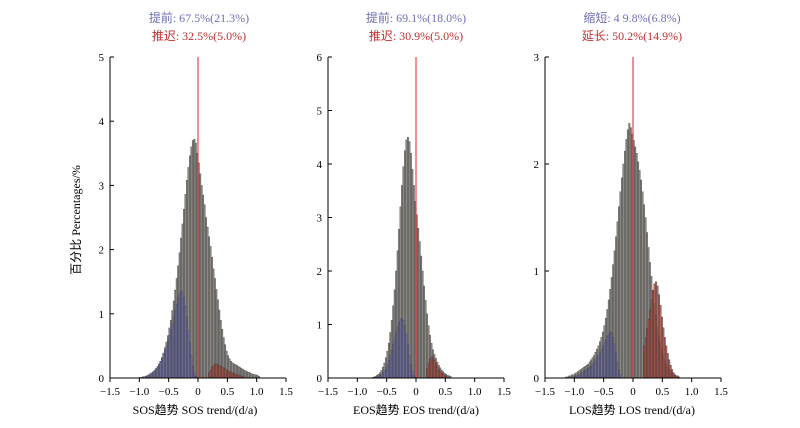 Image resolution: width=800 pixels, height=428 pixels. I want to click on eos-x-tick-label: 1.5, so click(504, 392).